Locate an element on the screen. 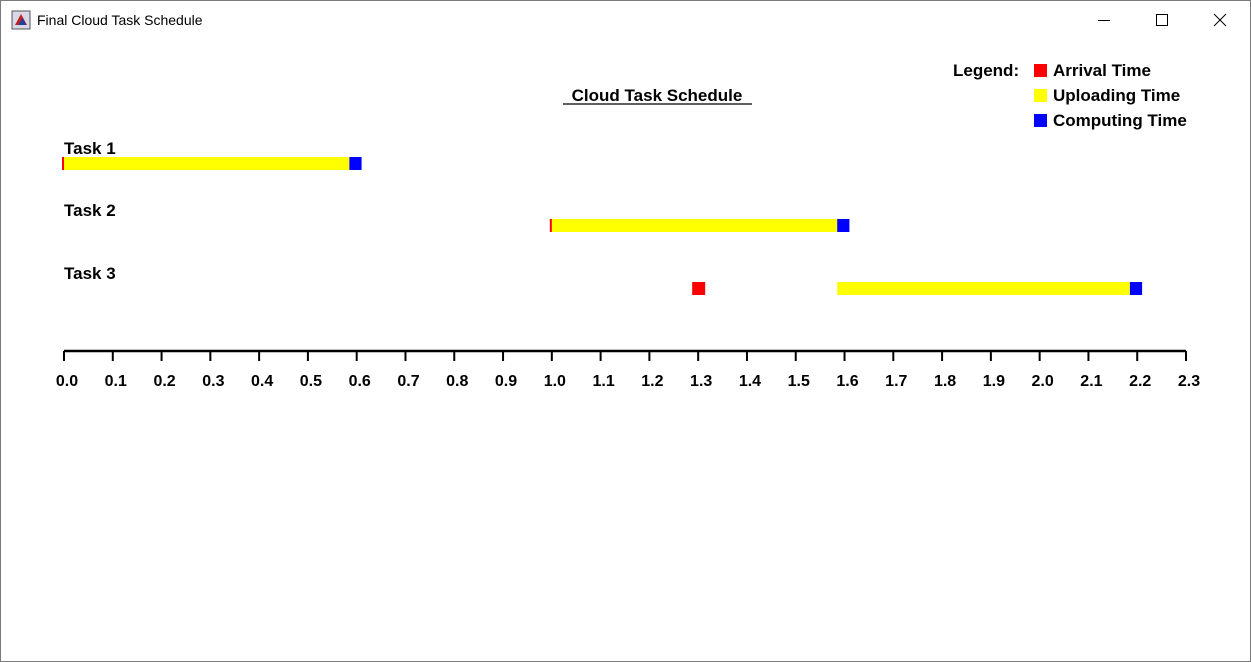 The height and width of the screenshot is (662, 1251). maximize-button is located at coordinates (1162, 20).